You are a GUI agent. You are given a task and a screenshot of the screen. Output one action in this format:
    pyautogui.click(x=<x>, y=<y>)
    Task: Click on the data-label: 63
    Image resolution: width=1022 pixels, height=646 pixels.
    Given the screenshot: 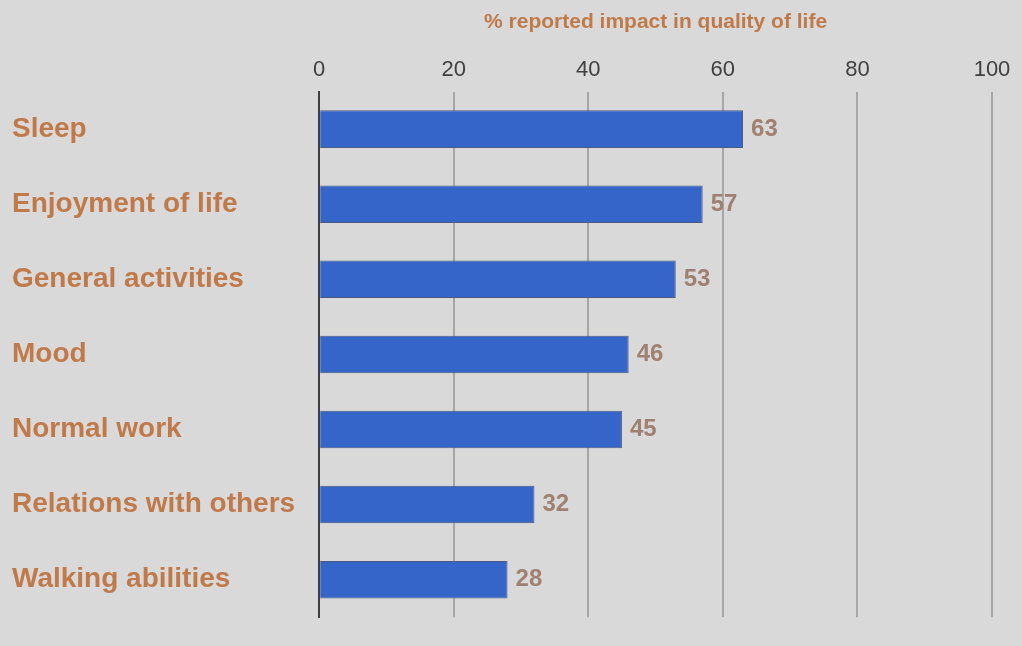 What is the action you would take?
    pyautogui.click(x=764, y=127)
    